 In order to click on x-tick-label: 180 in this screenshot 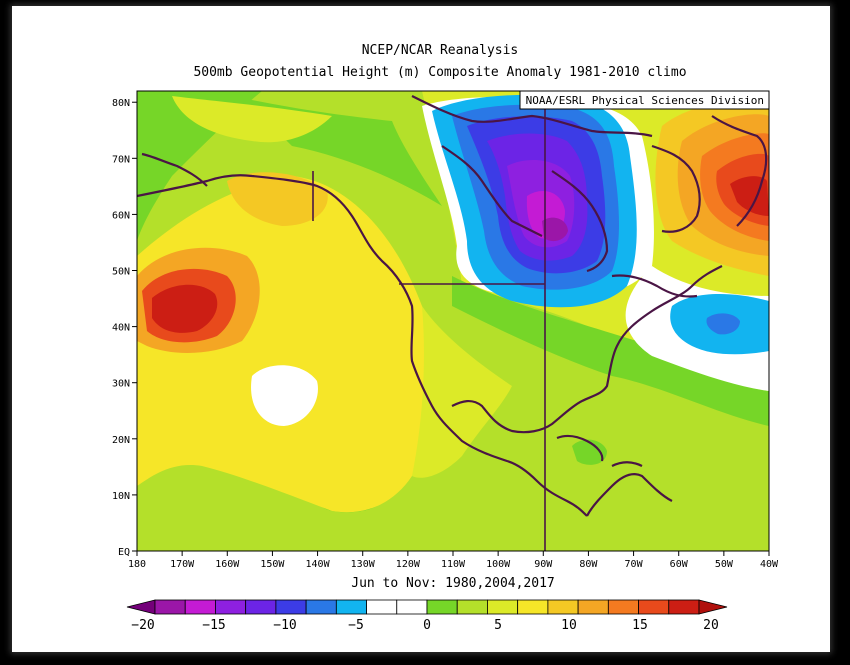, I will do `click(137, 564)`.